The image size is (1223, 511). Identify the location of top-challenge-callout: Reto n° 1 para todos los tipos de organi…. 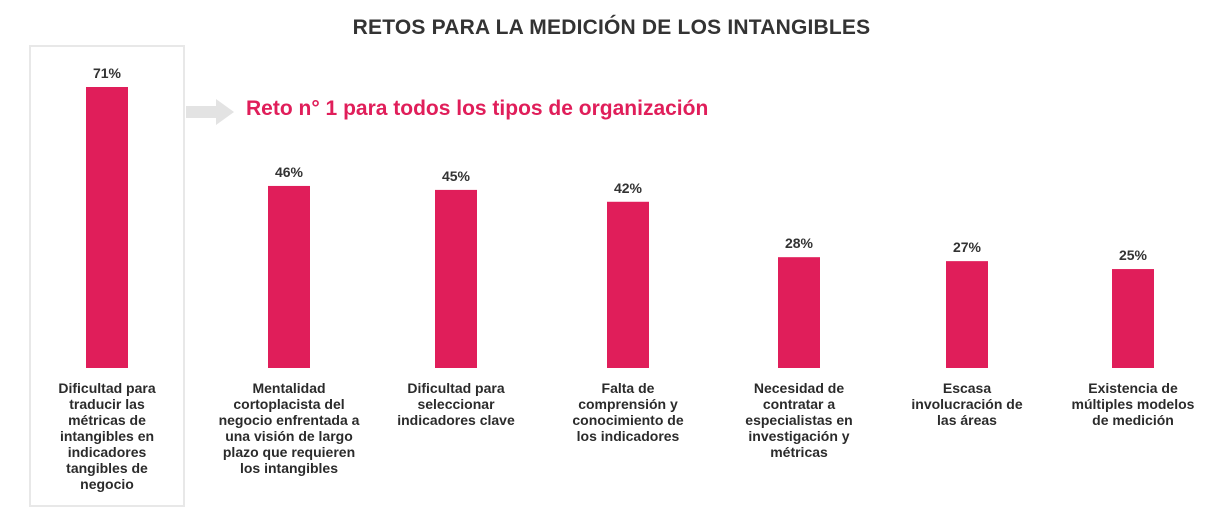
(477, 108).